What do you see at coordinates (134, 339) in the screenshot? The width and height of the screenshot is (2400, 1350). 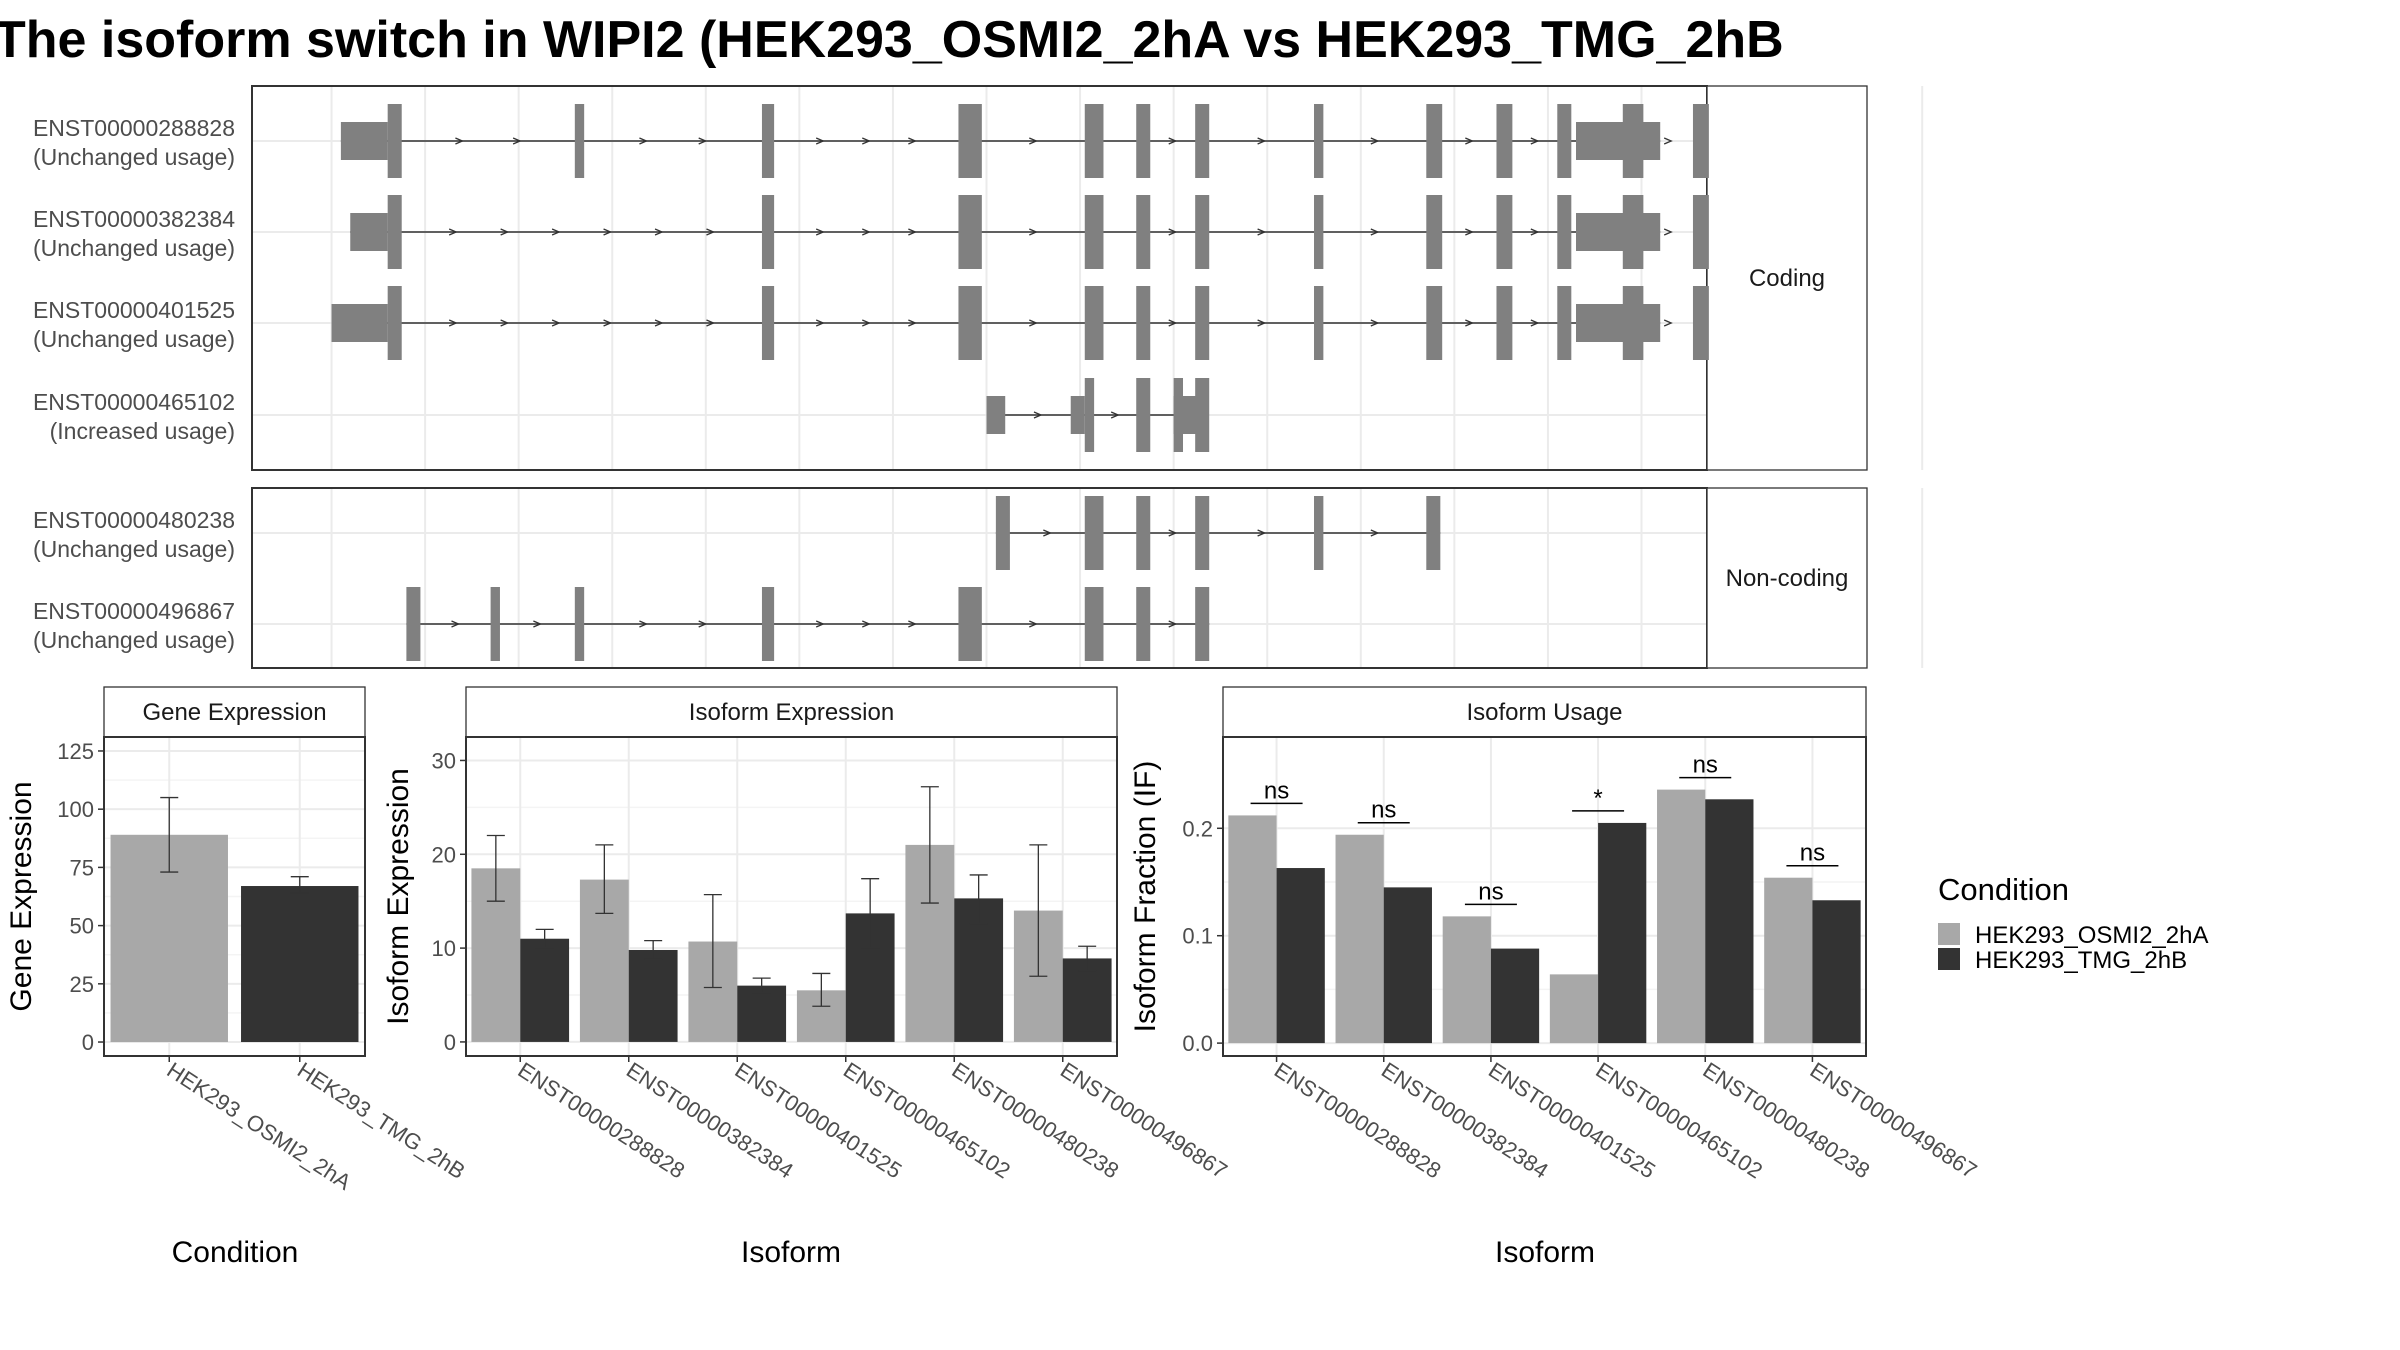 I see `transcript-status-label: (Unchanged usage)` at bounding box center [134, 339].